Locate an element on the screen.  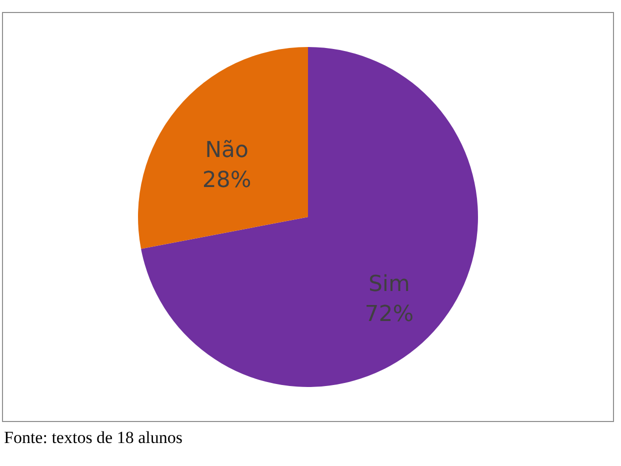
pie-slice is located at coordinates (223, 148).